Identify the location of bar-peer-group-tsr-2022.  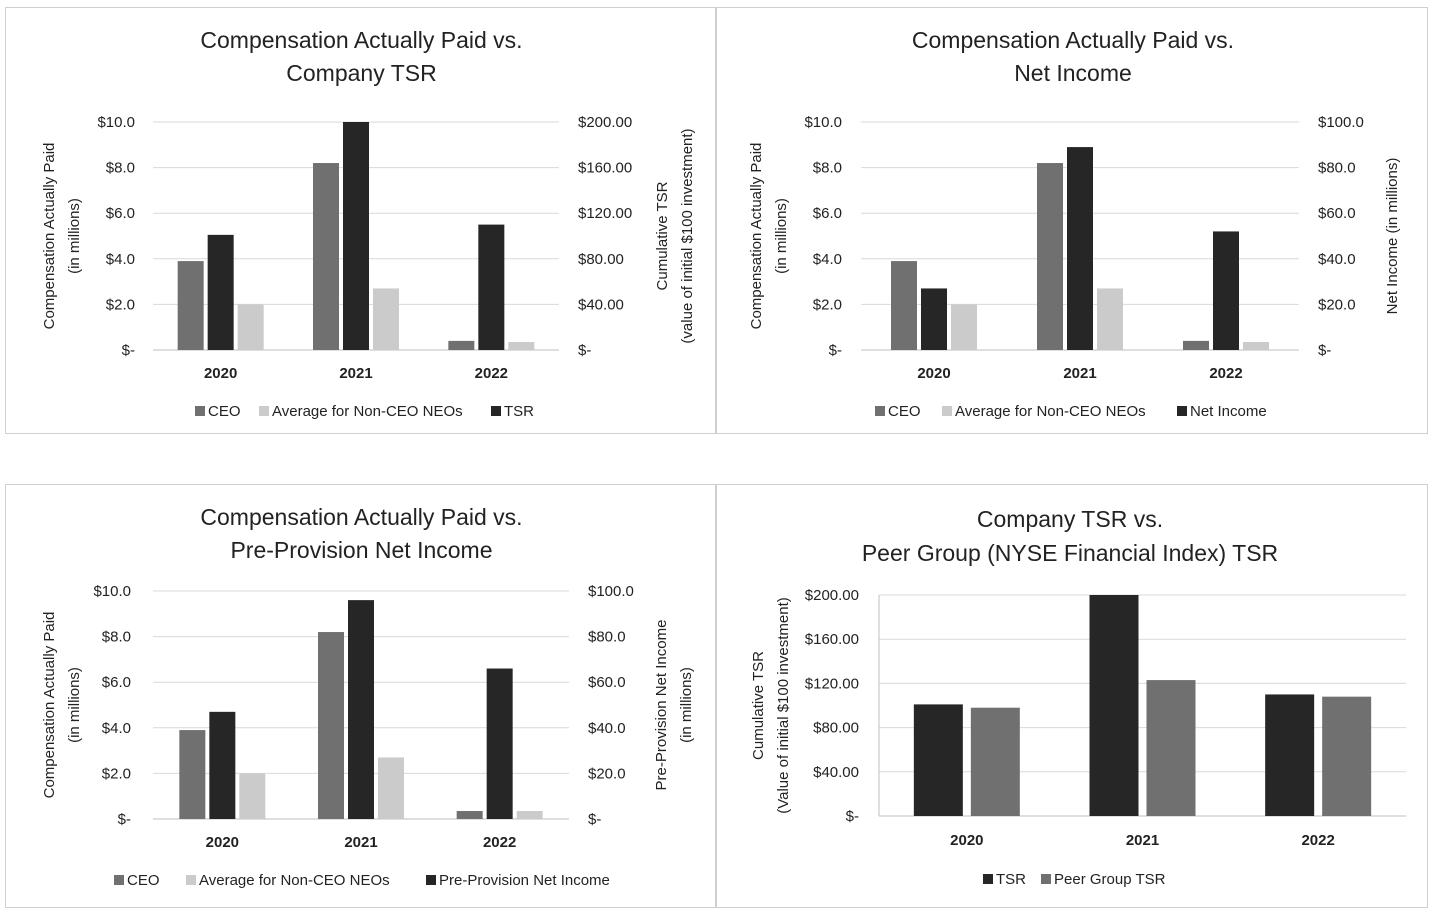
(1347, 756).